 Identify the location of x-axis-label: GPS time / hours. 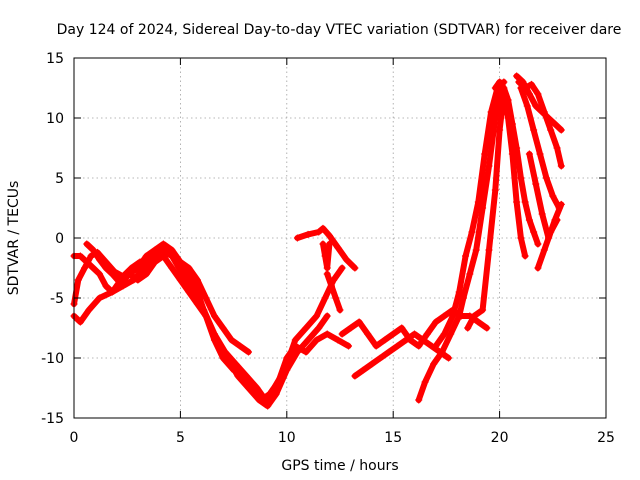
(339, 466).